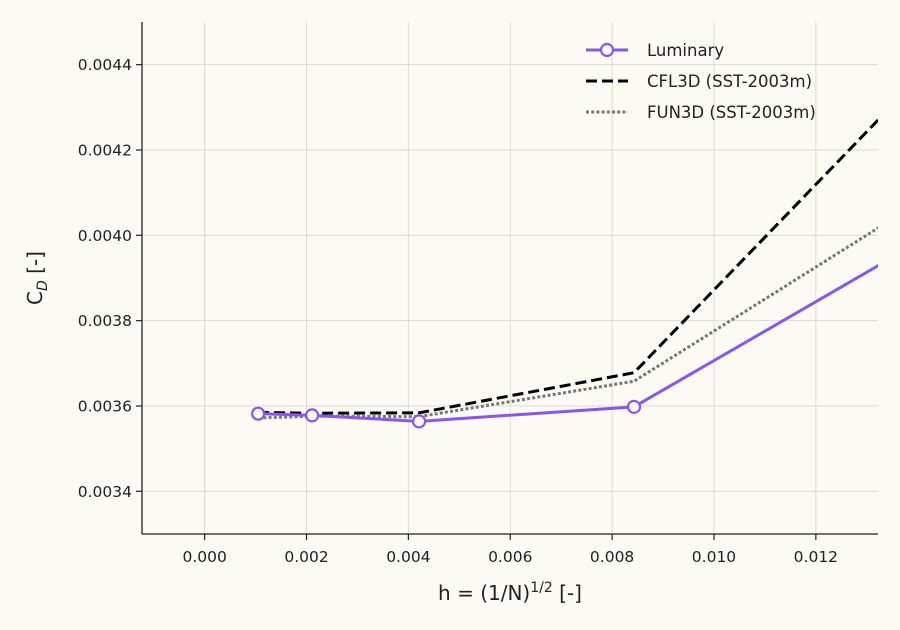 The image size is (900, 630). I want to click on x-tick-label: 0.012, so click(816, 557).